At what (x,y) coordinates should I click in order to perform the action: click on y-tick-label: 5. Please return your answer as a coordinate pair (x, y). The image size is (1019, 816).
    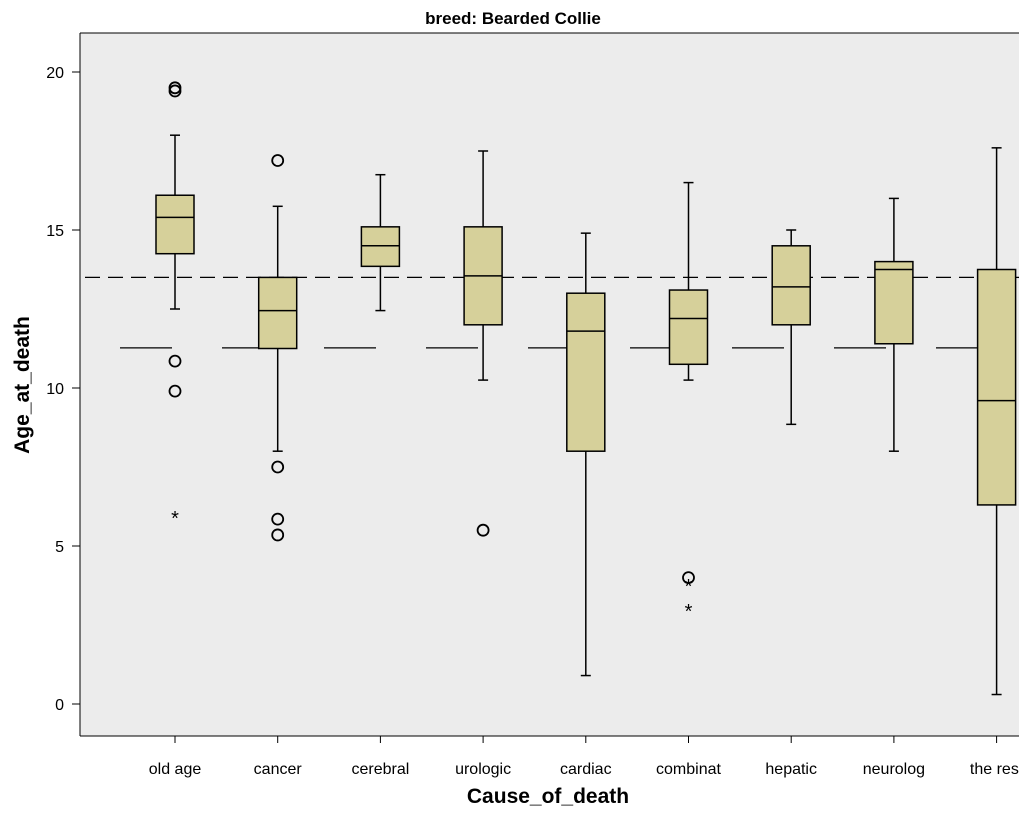
    Looking at the image, I should click on (59, 547).